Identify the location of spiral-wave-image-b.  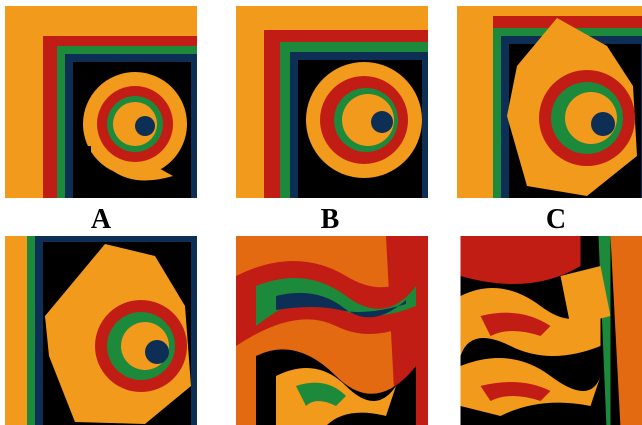
(332, 102).